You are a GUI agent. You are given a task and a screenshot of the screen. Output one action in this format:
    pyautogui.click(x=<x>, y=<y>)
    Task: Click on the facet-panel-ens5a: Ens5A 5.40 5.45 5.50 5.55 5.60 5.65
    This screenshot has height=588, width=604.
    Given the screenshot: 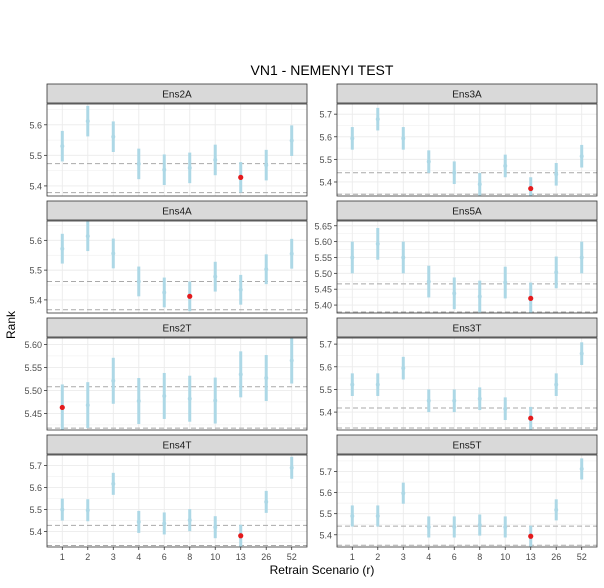 What is the action you would take?
    pyautogui.click(x=456, y=257)
    